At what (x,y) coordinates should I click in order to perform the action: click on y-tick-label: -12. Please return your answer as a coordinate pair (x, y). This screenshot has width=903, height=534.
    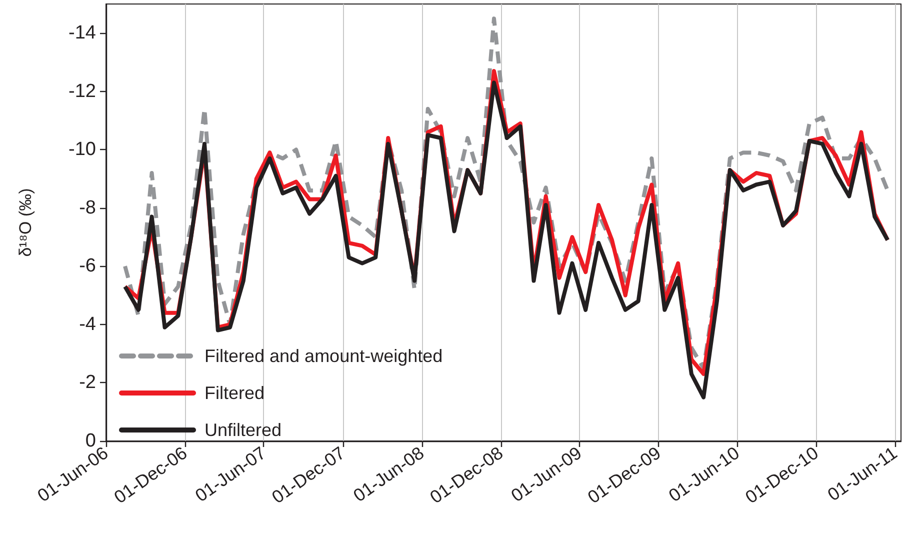
    Looking at the image, I should click on (82, 91).